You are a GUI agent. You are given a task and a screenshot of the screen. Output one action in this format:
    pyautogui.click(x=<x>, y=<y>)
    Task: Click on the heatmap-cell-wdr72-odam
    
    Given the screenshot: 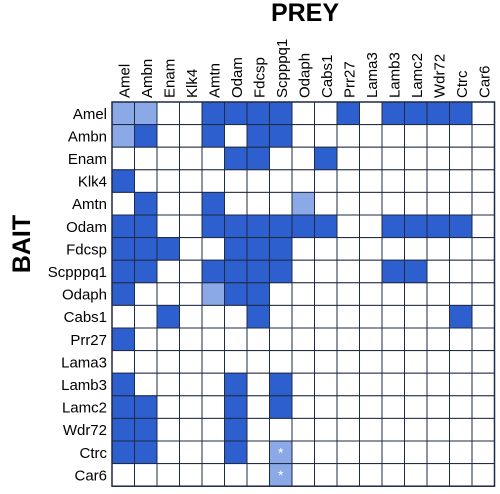 What is the action you would take?
    pyautogui.click(x=236, y=429)
    